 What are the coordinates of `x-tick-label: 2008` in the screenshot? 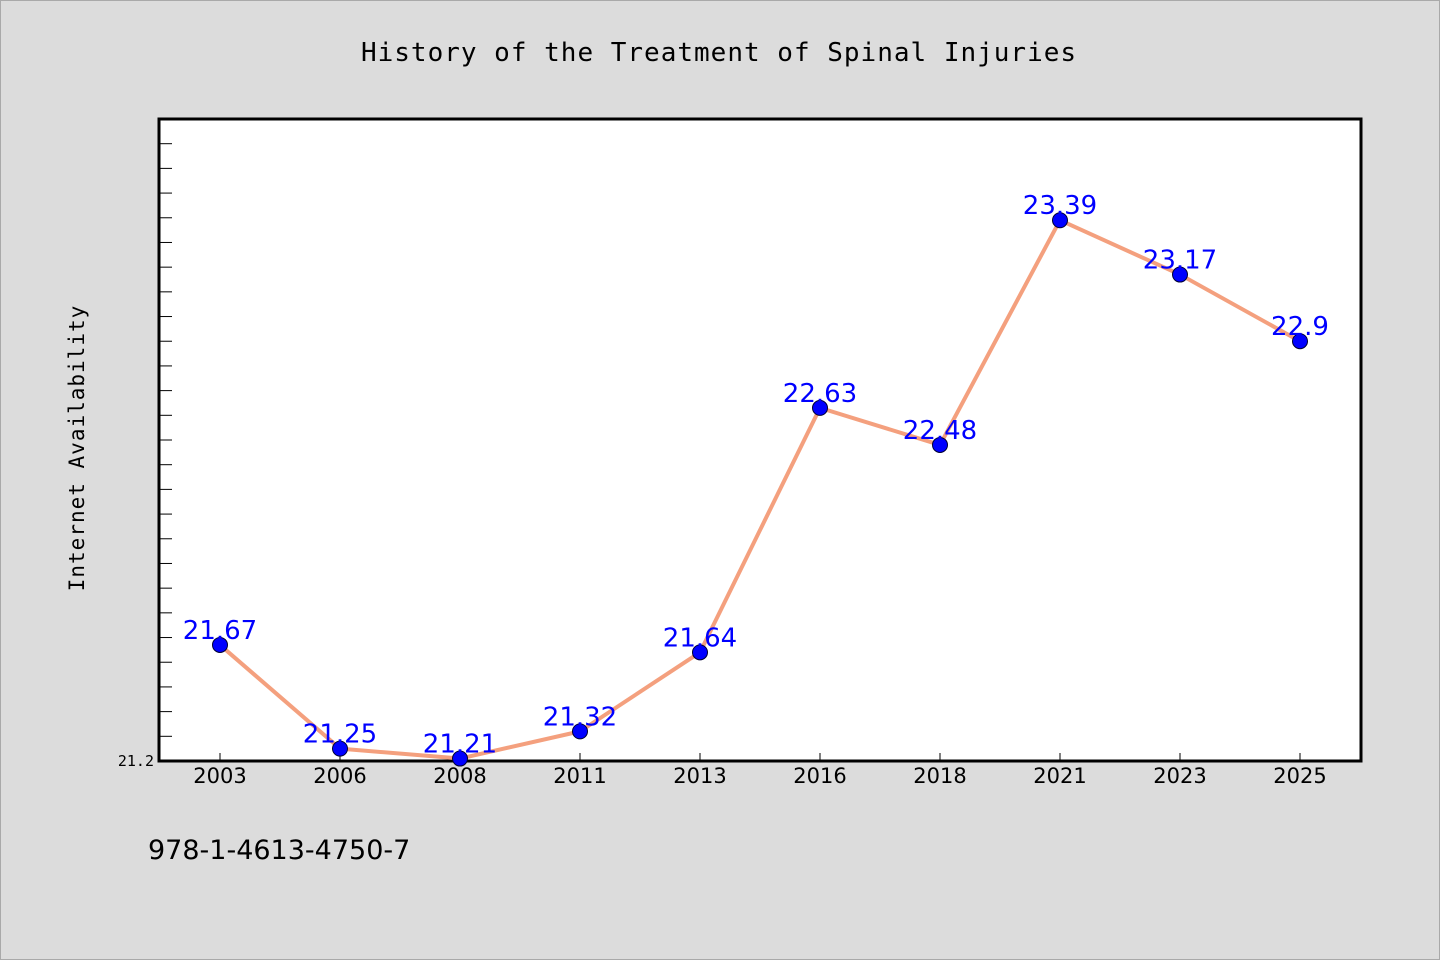 It's located at (459, 776).